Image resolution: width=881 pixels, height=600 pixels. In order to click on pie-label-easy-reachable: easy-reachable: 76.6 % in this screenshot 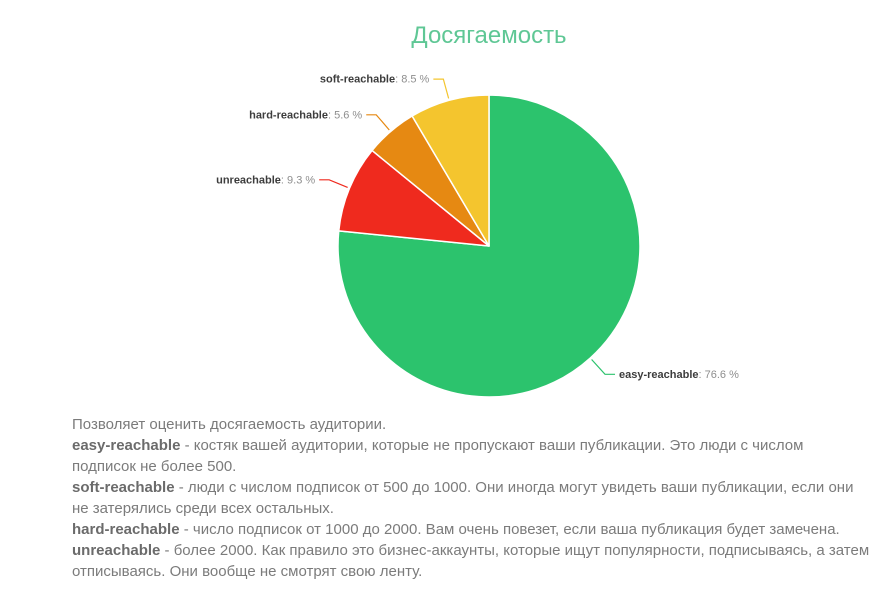, I will do `click(679, 375)`.